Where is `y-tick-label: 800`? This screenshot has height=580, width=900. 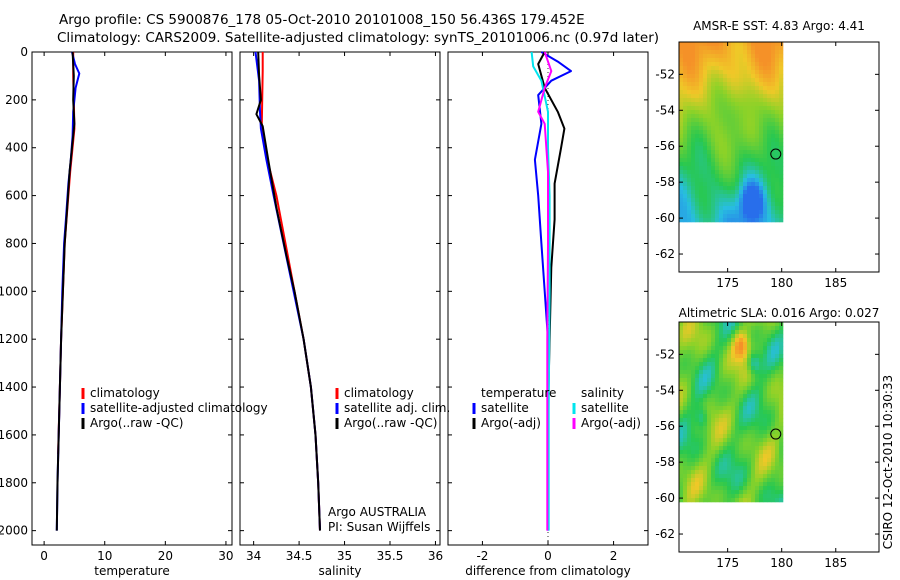 y-tick-label: 800 is located at coordinates (16, 243).